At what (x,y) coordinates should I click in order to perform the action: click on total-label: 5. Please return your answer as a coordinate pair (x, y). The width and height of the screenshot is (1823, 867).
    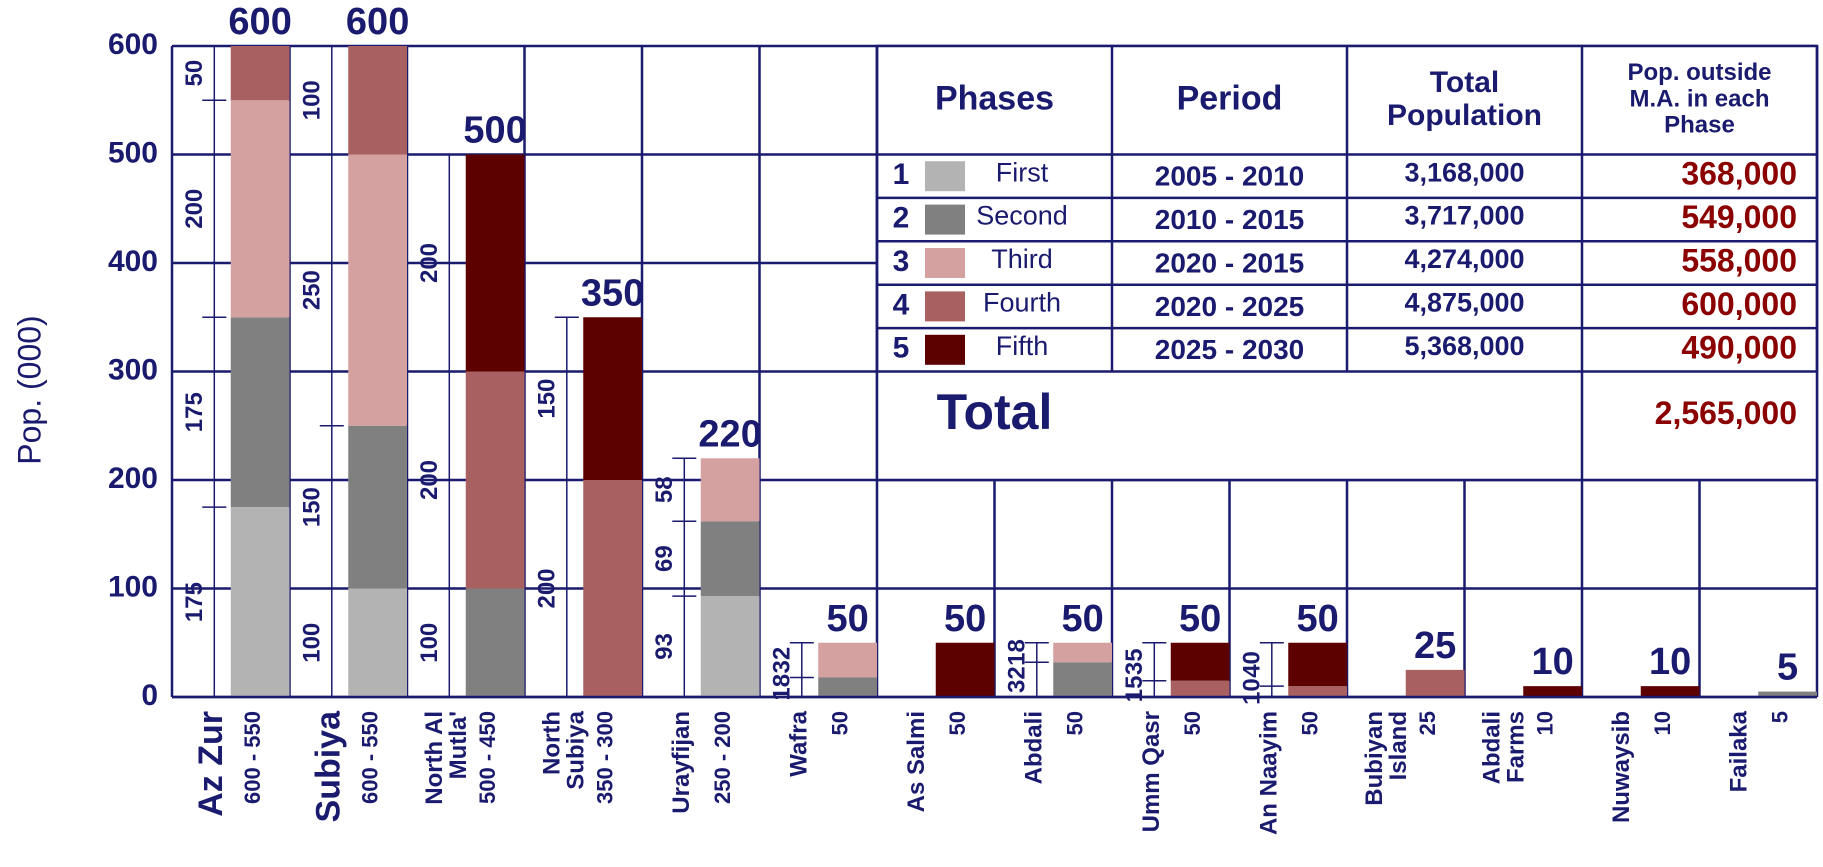
    Looking at the image, I should click on (1787, 668).